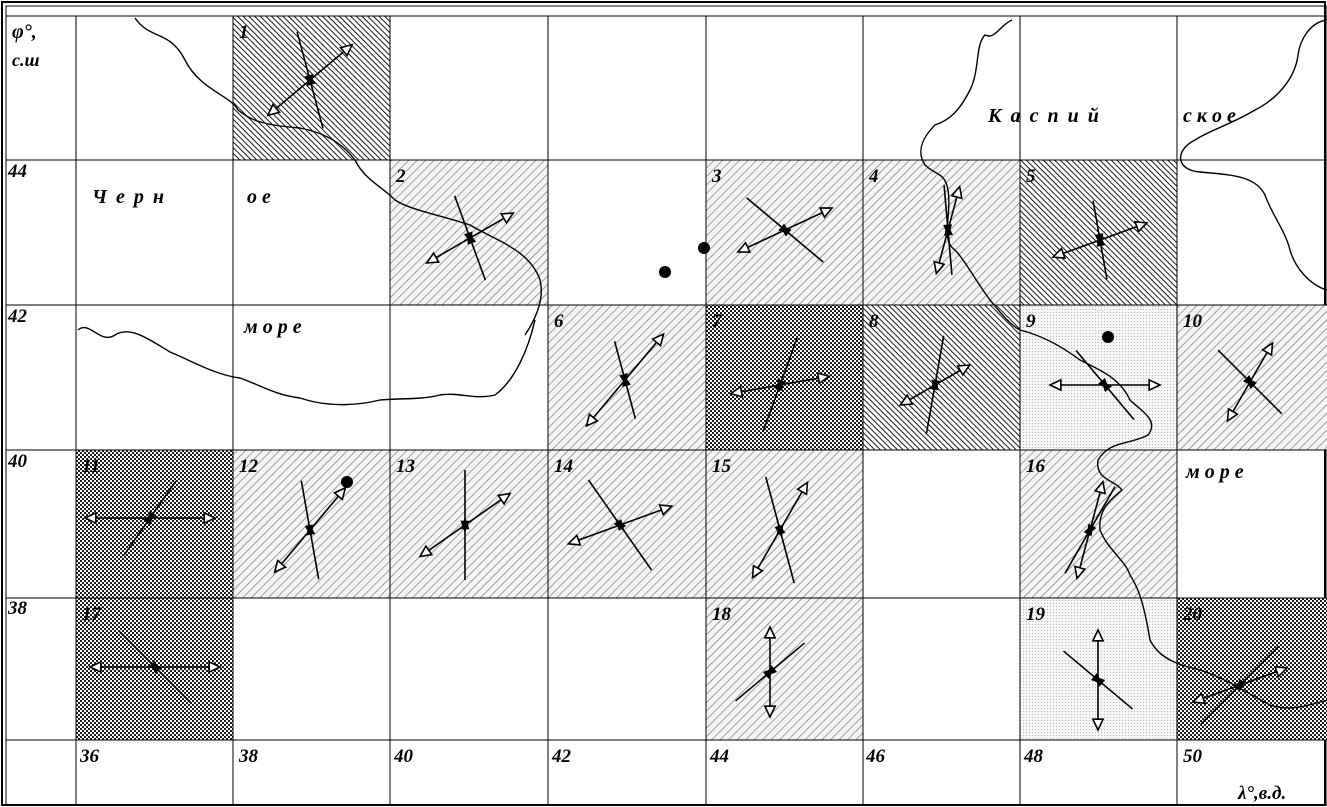 The height and width of the screenshot is (807, 1327). What do you see at coordinates (306, 362) in the screenshot?
I see `coastline-black-sea-south` at bounding box center [306, 362].